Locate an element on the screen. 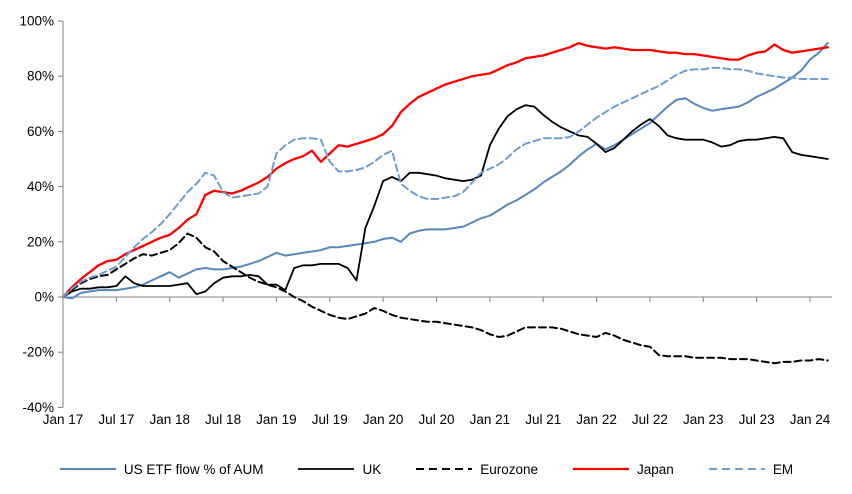 Image resolution: width=852 pixels, height=494 pixels. x-axis-label: Jul 22 is located at coordinates (650, 419).